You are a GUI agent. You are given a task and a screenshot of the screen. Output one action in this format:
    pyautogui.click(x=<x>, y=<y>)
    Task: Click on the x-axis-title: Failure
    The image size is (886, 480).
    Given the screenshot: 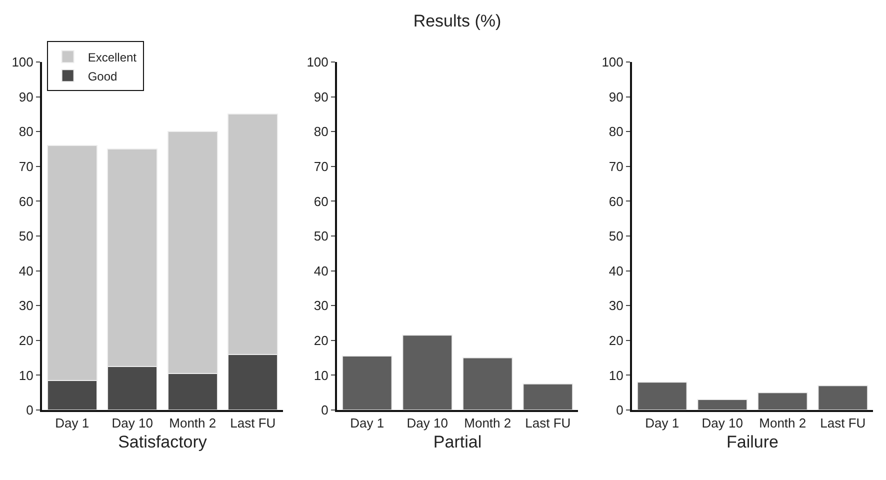 What is the action you would take?
    pyautogui.click(x=752, y=442)
    